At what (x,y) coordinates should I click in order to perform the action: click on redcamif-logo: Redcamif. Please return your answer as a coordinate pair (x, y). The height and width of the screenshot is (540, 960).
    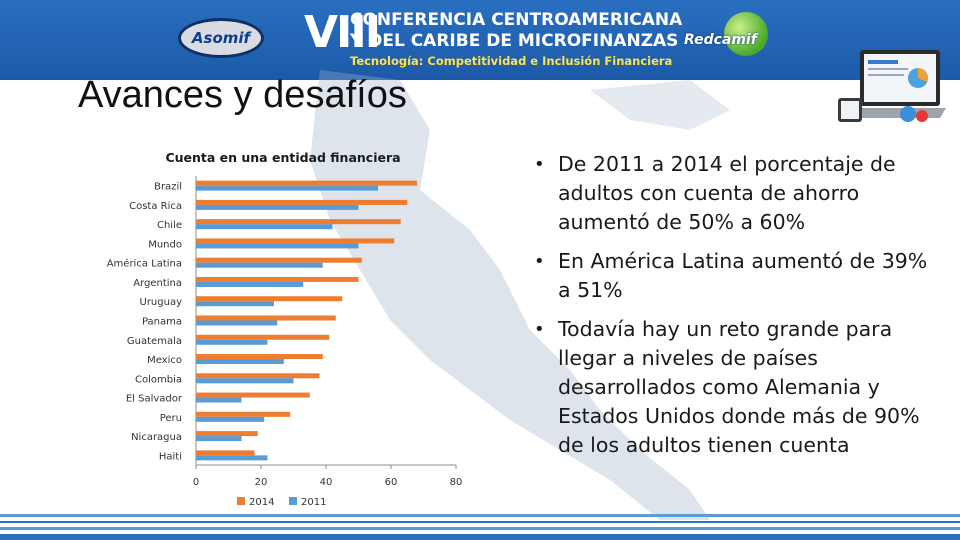
    Looking at the image, I should click on (734, 39).